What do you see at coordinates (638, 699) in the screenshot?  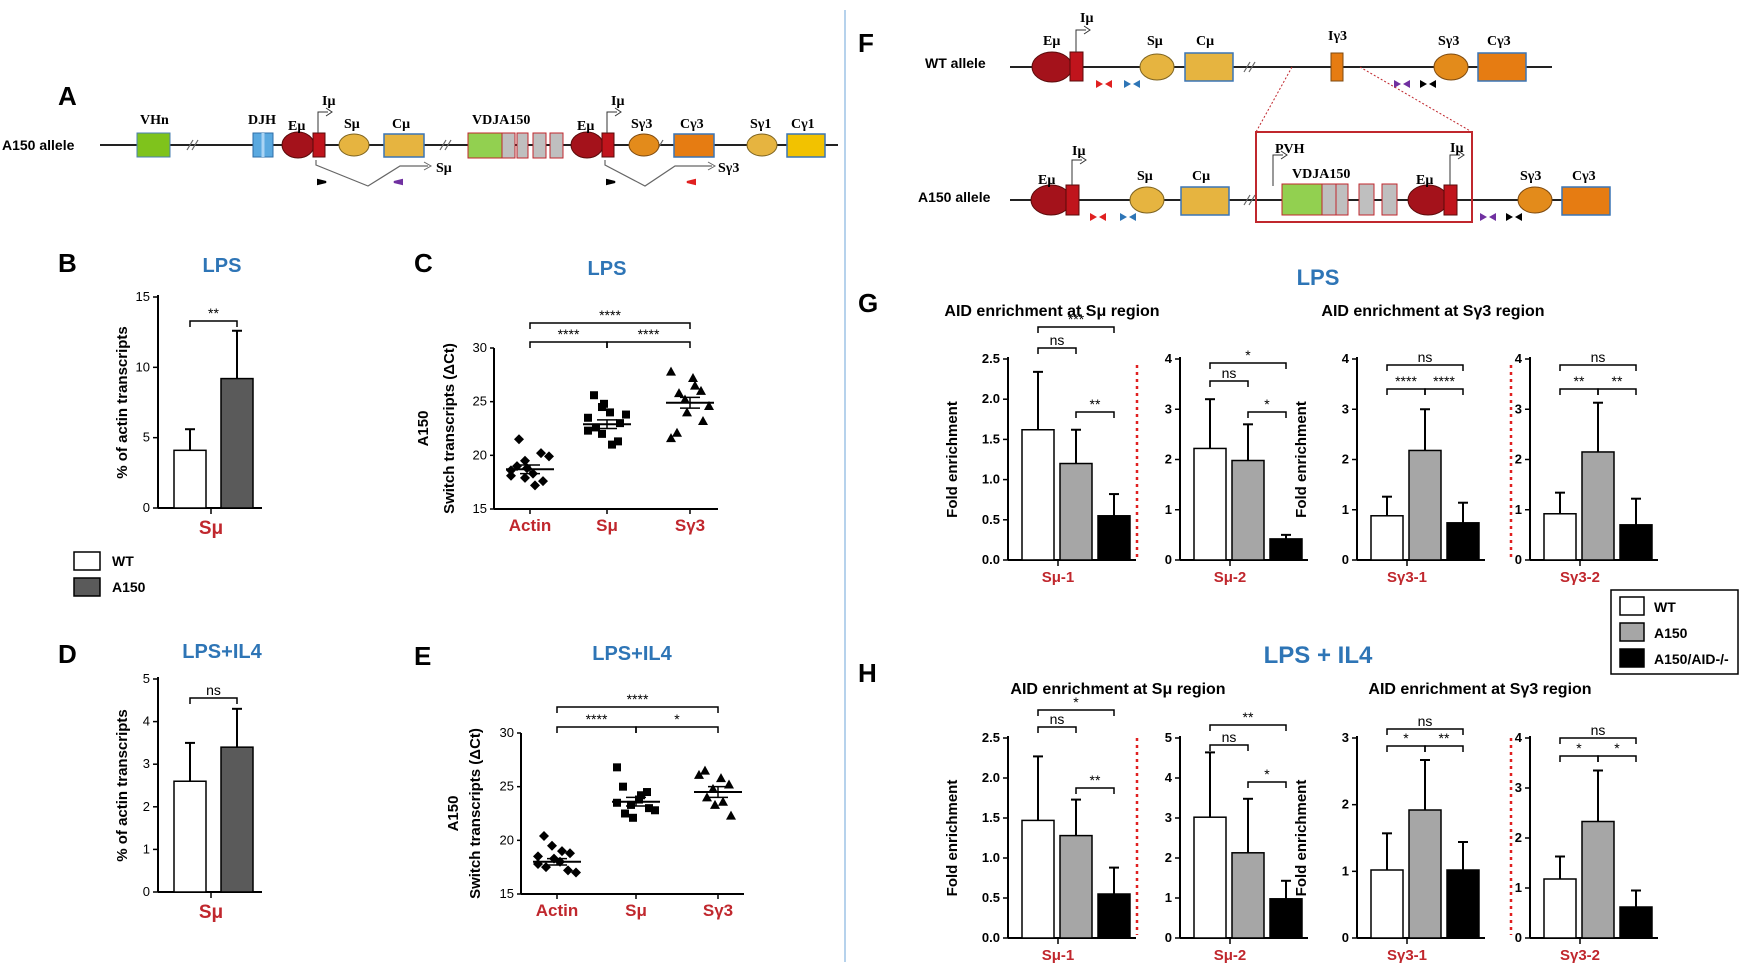 I see `significance-2-label: ****` at bounding box center [638, 699].